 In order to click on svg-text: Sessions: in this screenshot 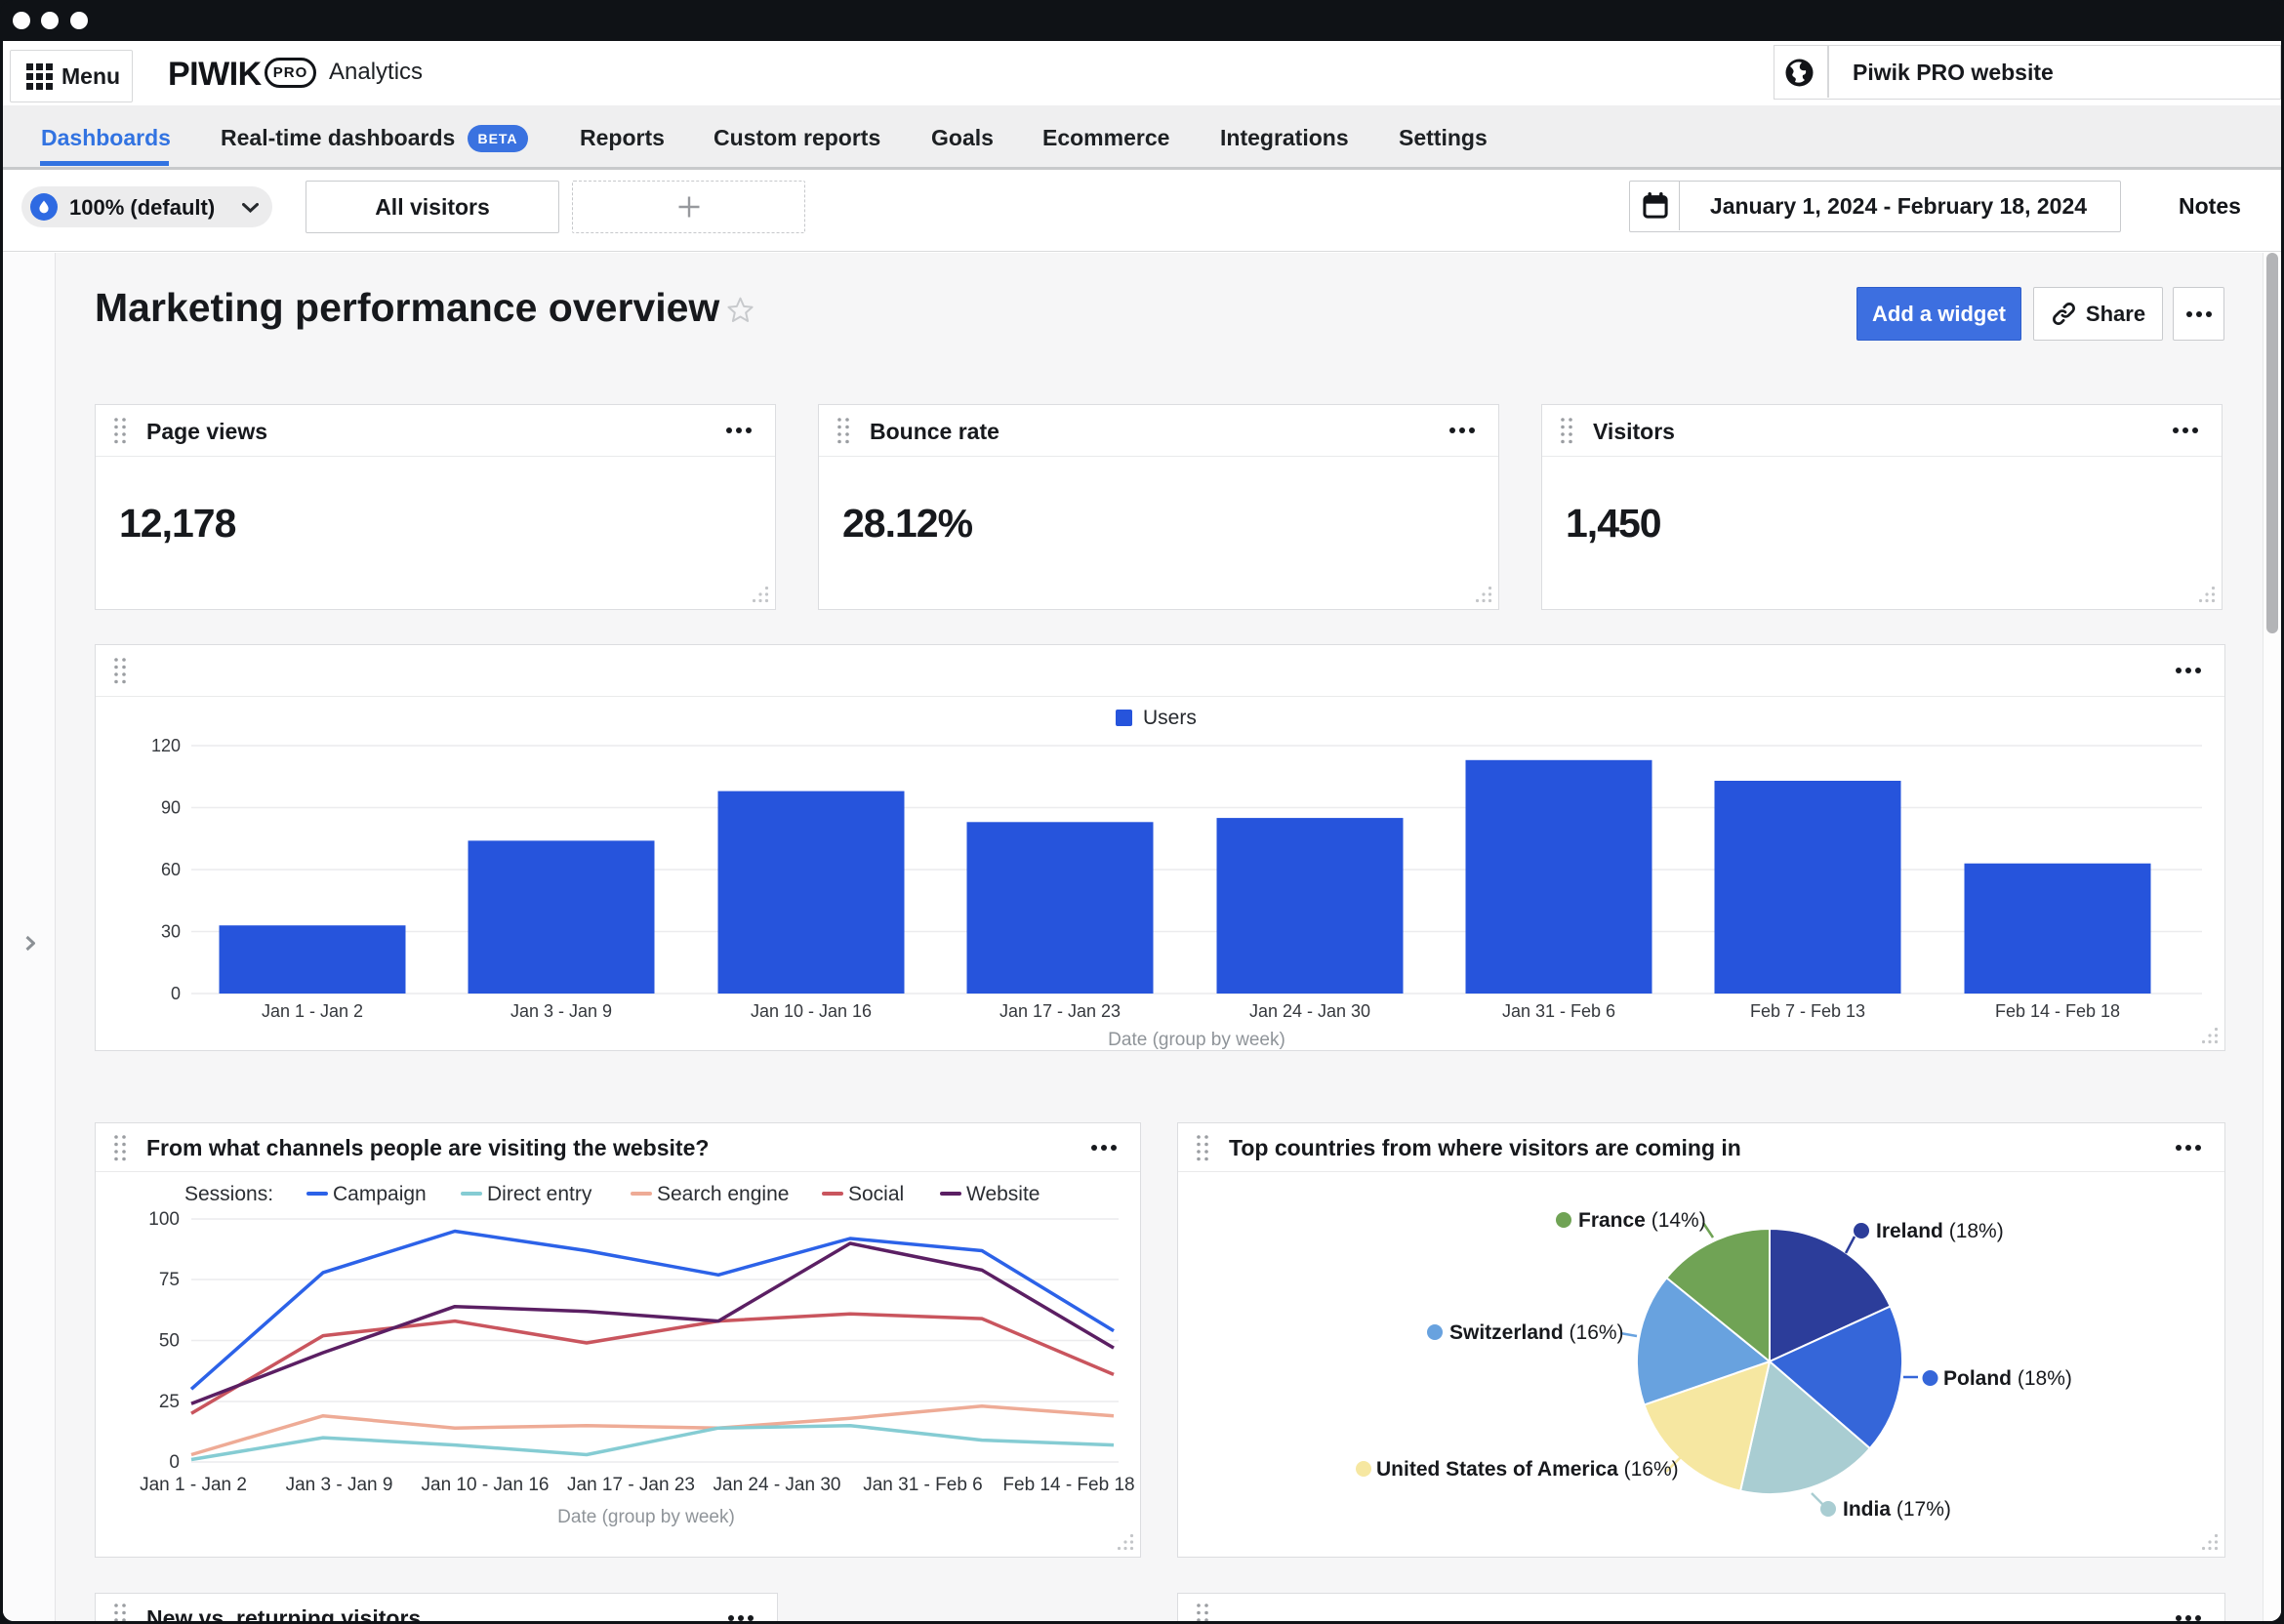, I will do `click(228, 1194)`.